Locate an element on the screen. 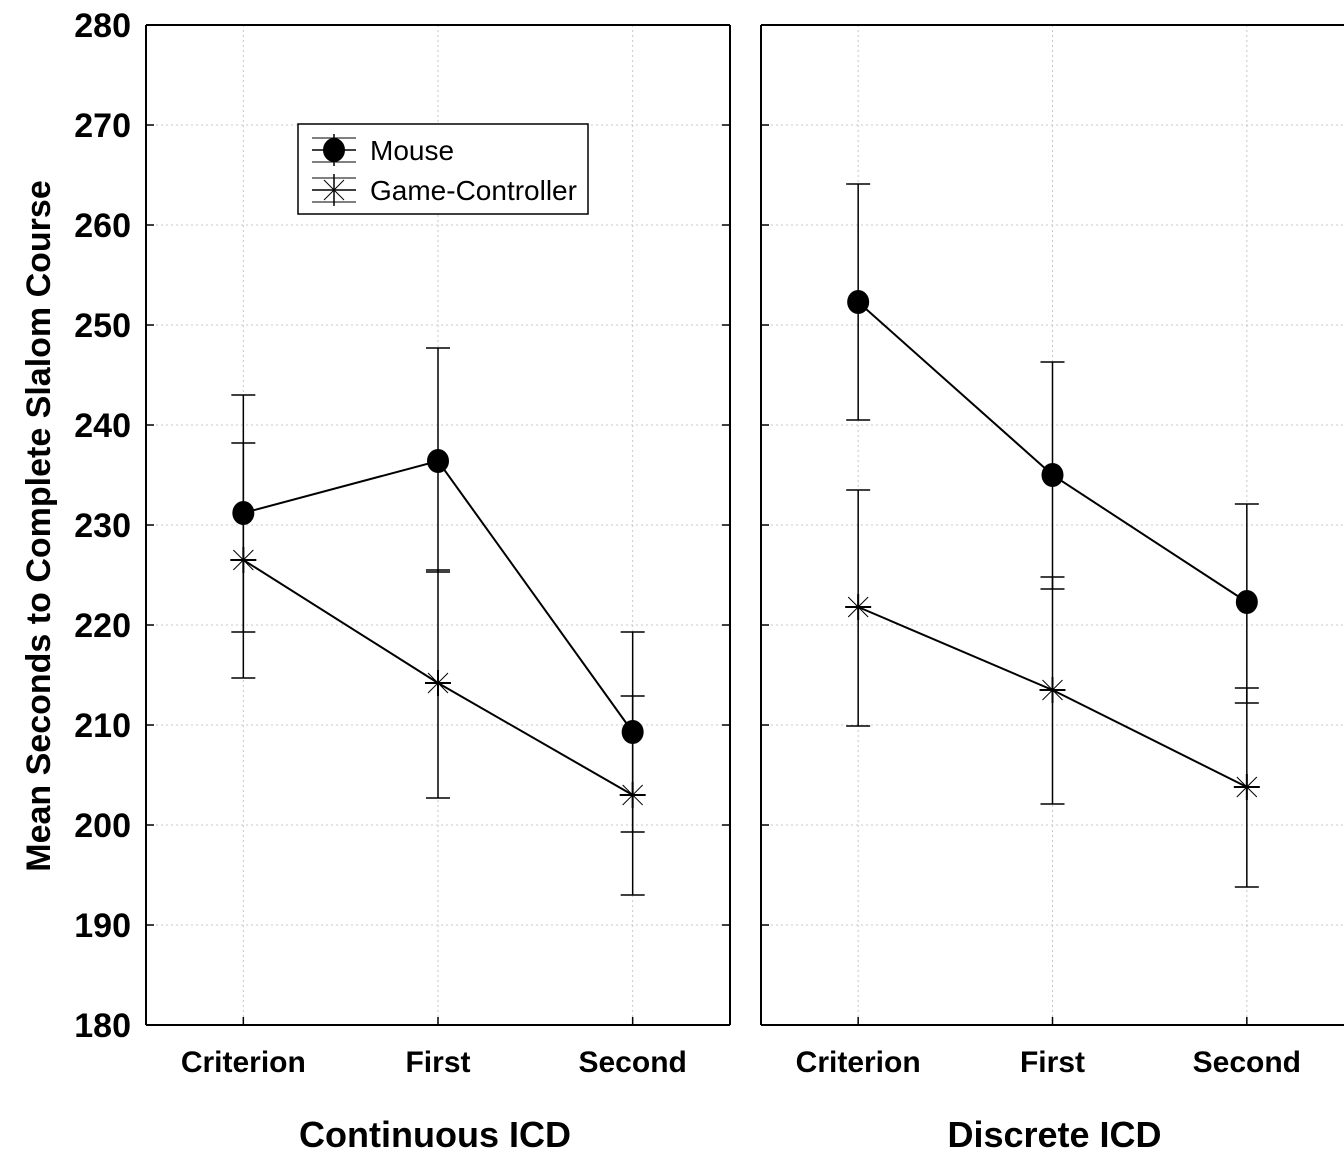 The image size is (1344, 1154). legend: Mouse Game-Controller is located at coordinates (443, 169).